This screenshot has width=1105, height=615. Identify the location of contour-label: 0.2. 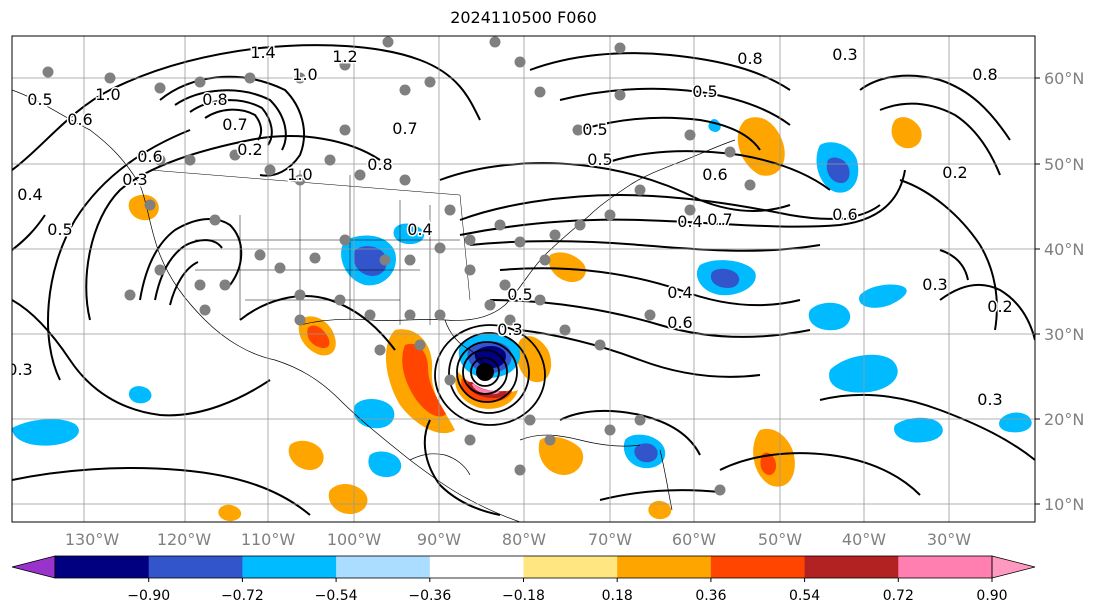
(954, 172).